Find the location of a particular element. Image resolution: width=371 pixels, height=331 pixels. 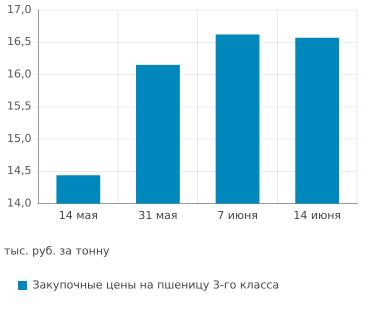

x-tick-label: 14 июня is located at coordinates (317, 215).